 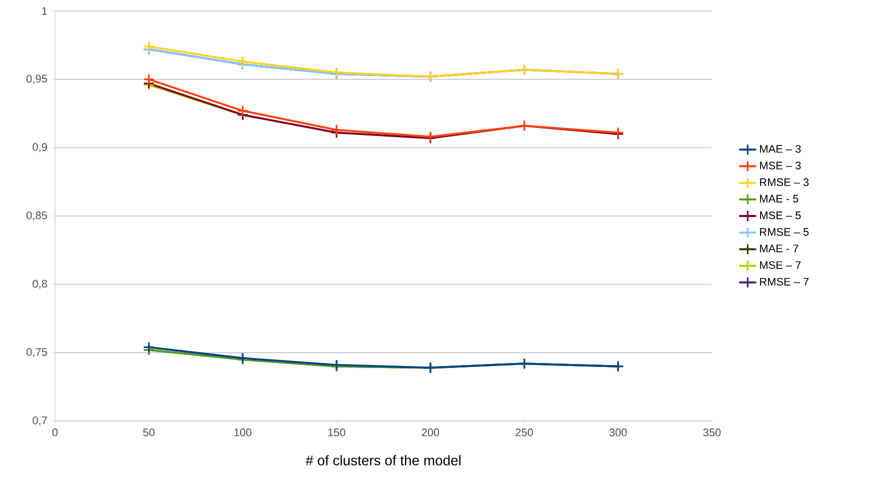 I want to click on legend-label: MAE – 3, so click(x=780, y=149).